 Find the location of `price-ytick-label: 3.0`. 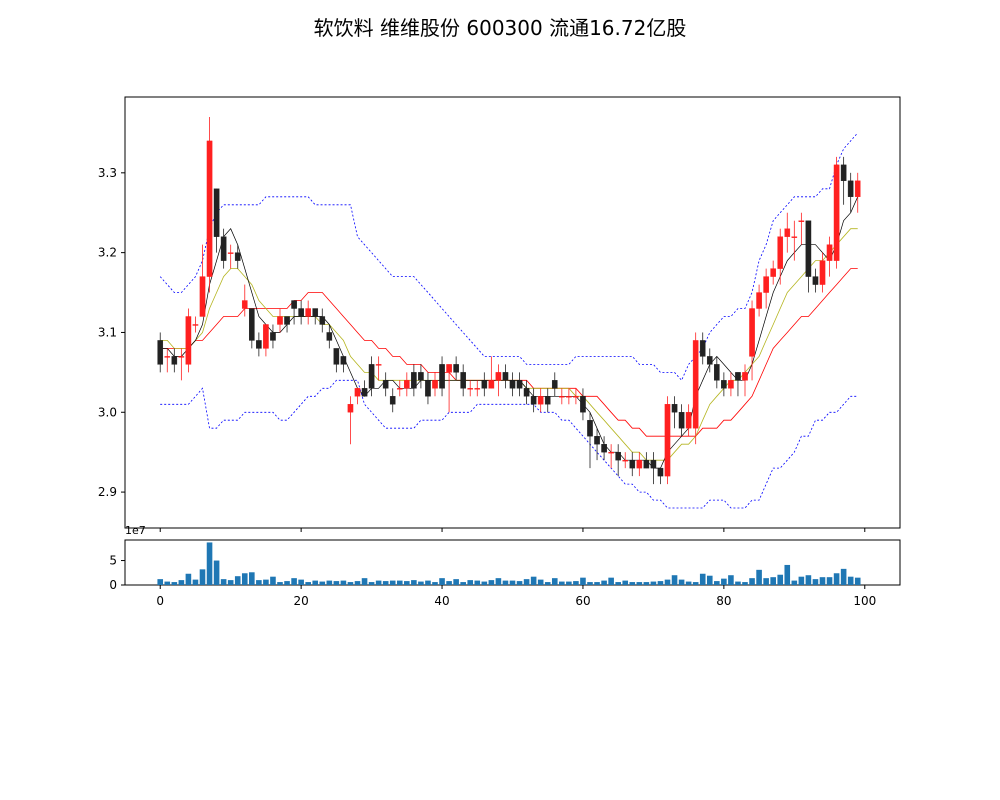

price-ytick-label: 3.0 is located at coordinates (107, 412).